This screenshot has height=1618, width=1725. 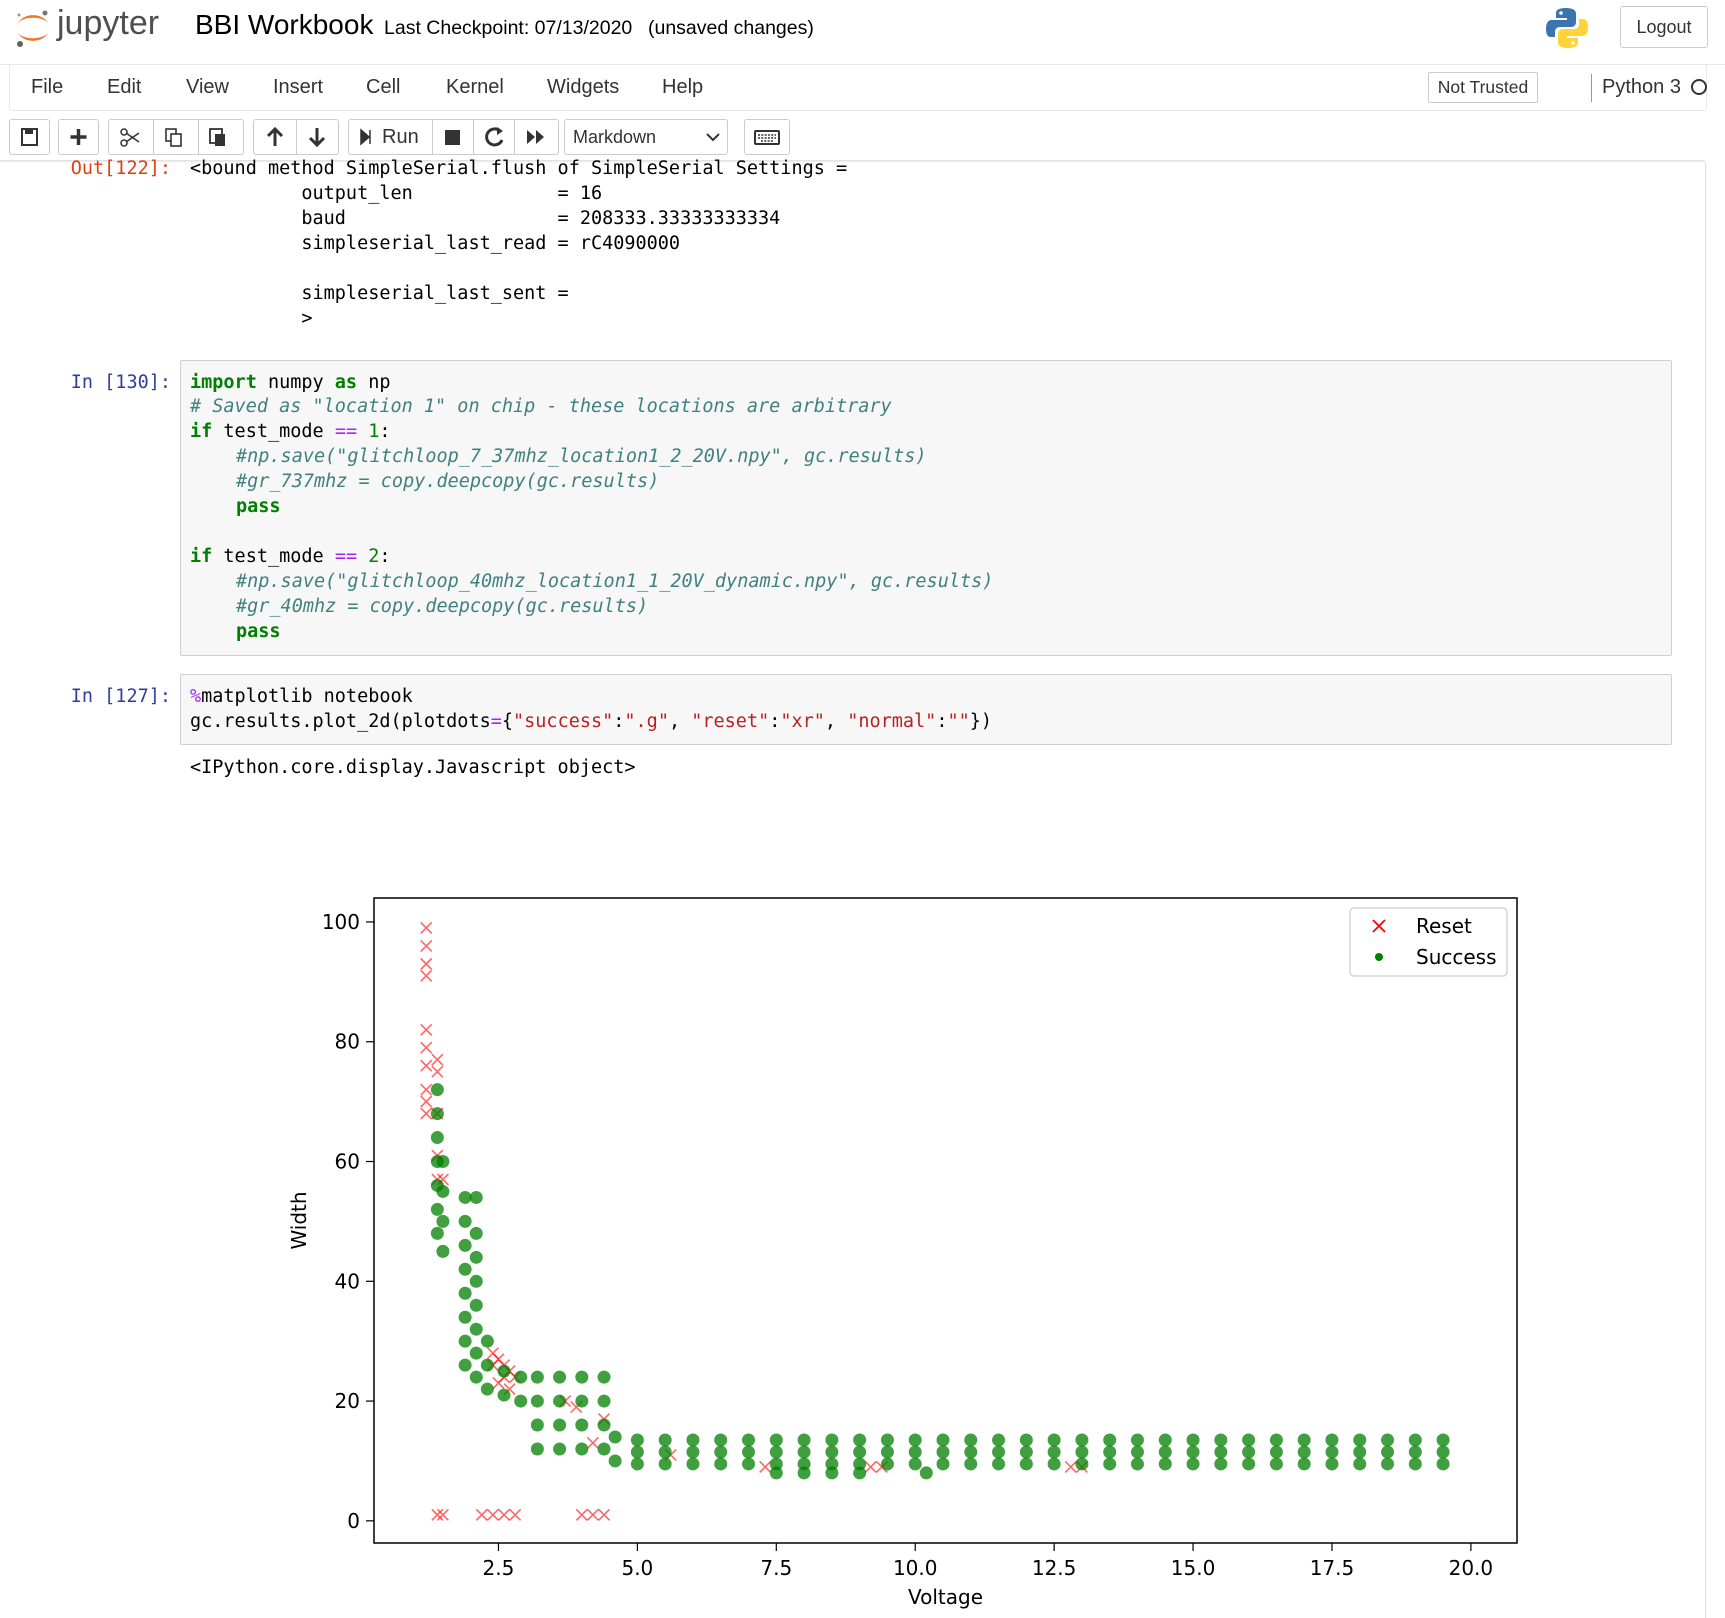 What do you see at coordinates (583, 87) in the screenshot?
I see `menu-item: Widgets` at bounding box center [583, 87].